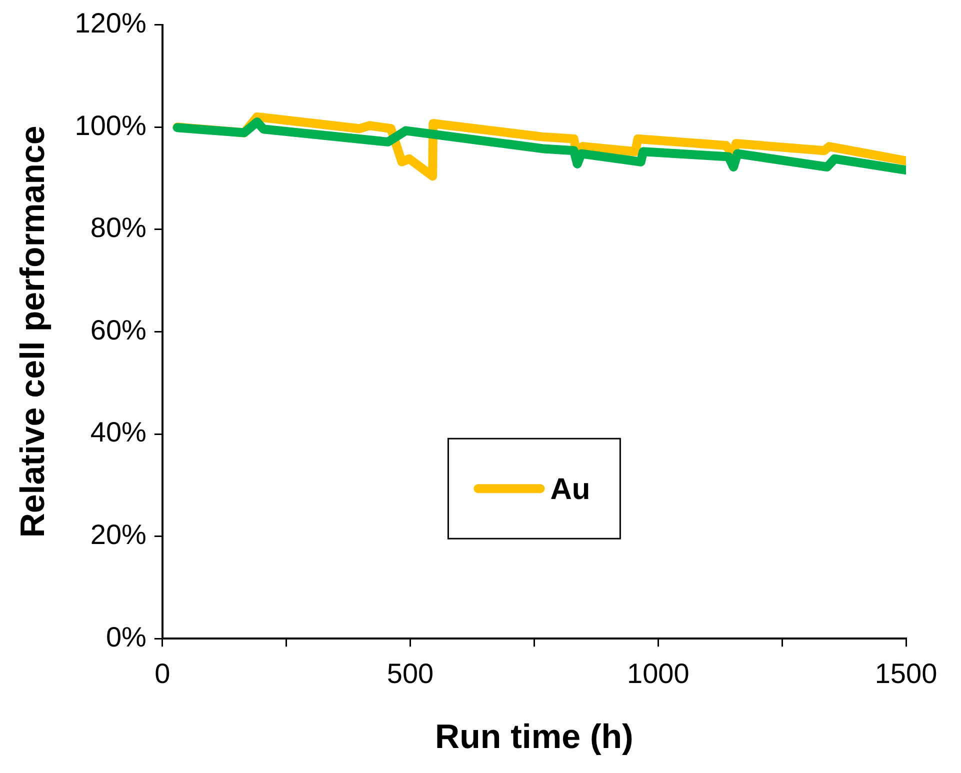 The width and height of the screenshot is (961, 773). Describe the element at coordinates (570, 489) in the screenshot. I see `legend-label: Au` at that location.